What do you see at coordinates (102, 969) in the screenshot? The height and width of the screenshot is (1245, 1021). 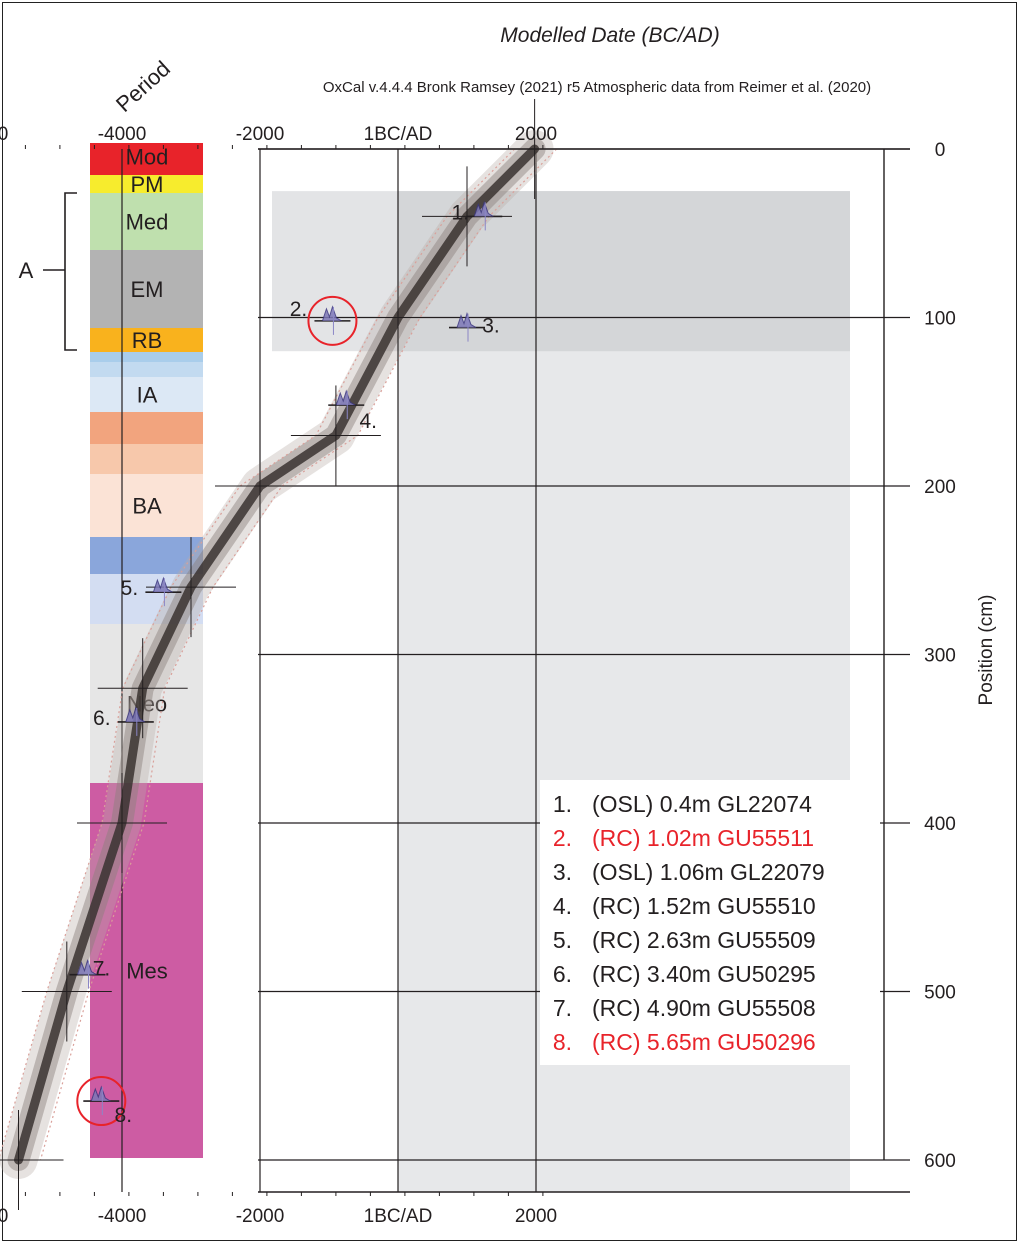 I see `sample-label: 7.` at bounding box center [102, 969].